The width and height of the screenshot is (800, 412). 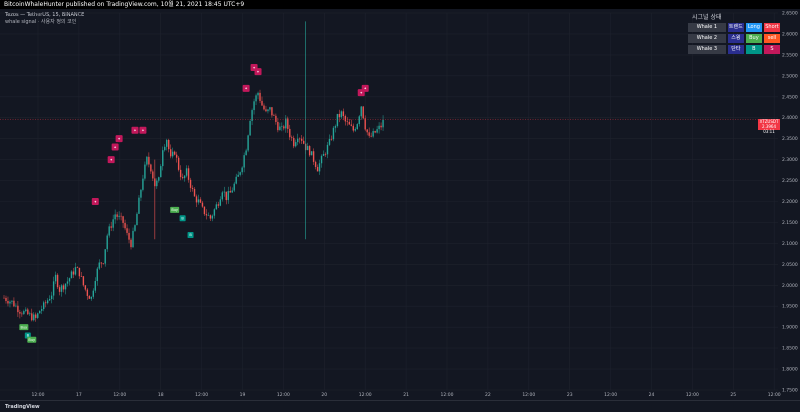 What do you see at coordinates (771, 38) in the screenshot?
I see `whale2-sell: sell` at bounding box center [771, 38].